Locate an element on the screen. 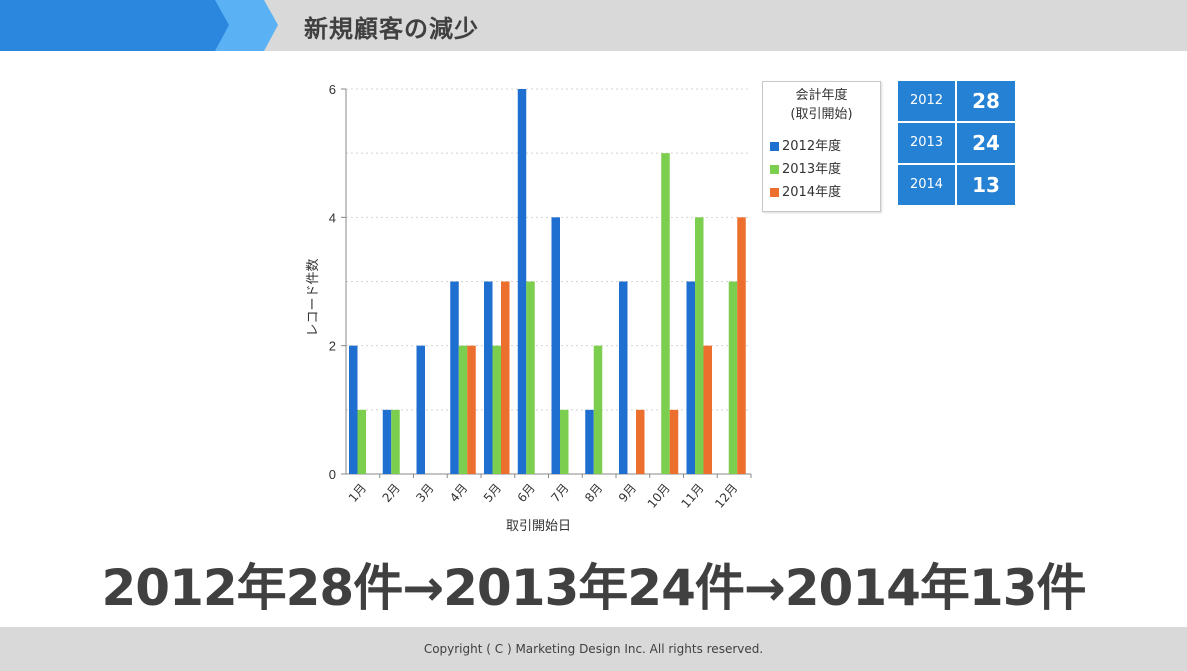 Image resolution: width=1187 pixels, height=671 pixels. y-tick-label: 4 is located at coordinates (332, 217).